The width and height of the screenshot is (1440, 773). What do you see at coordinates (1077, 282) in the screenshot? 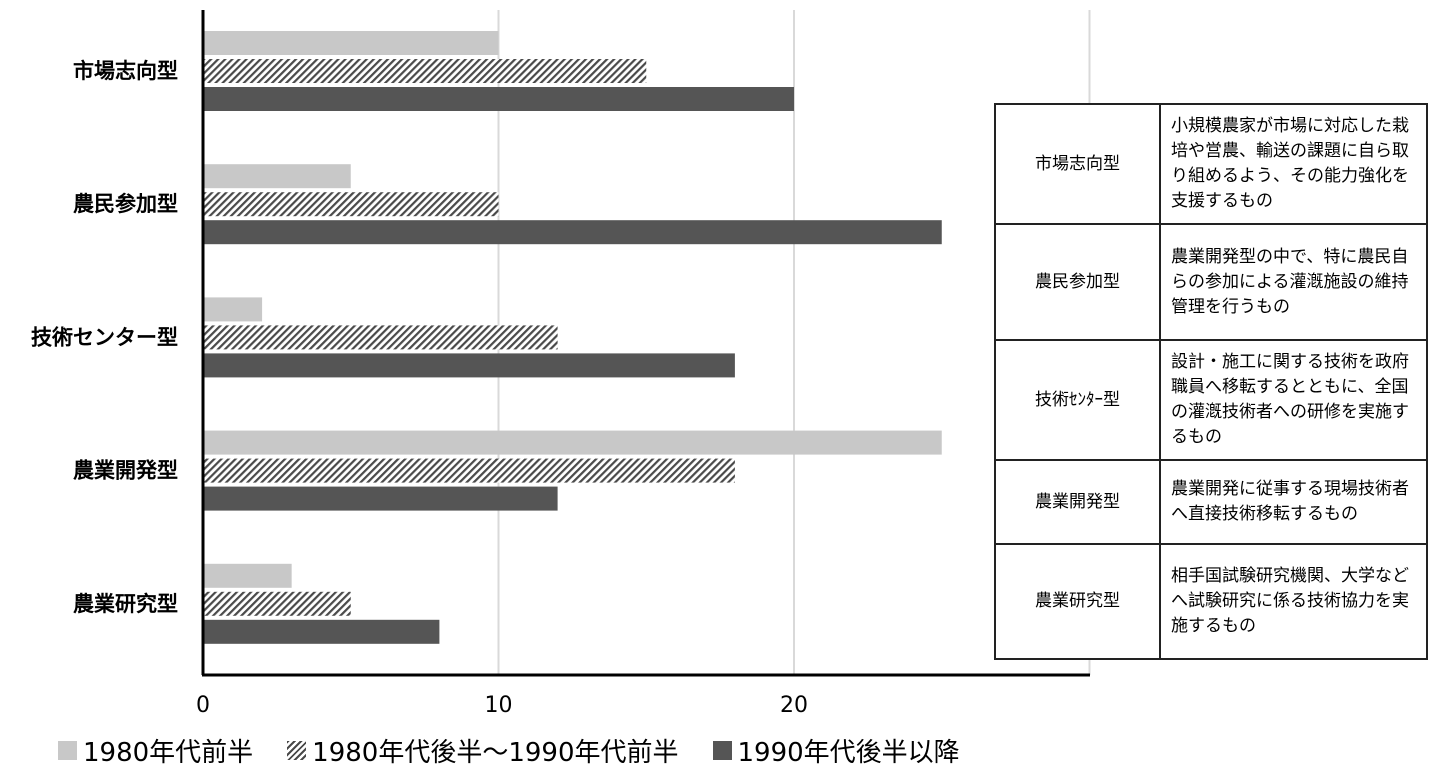
I see `type-name-cell: 農民参加型` at bounding box center [1077, 282].